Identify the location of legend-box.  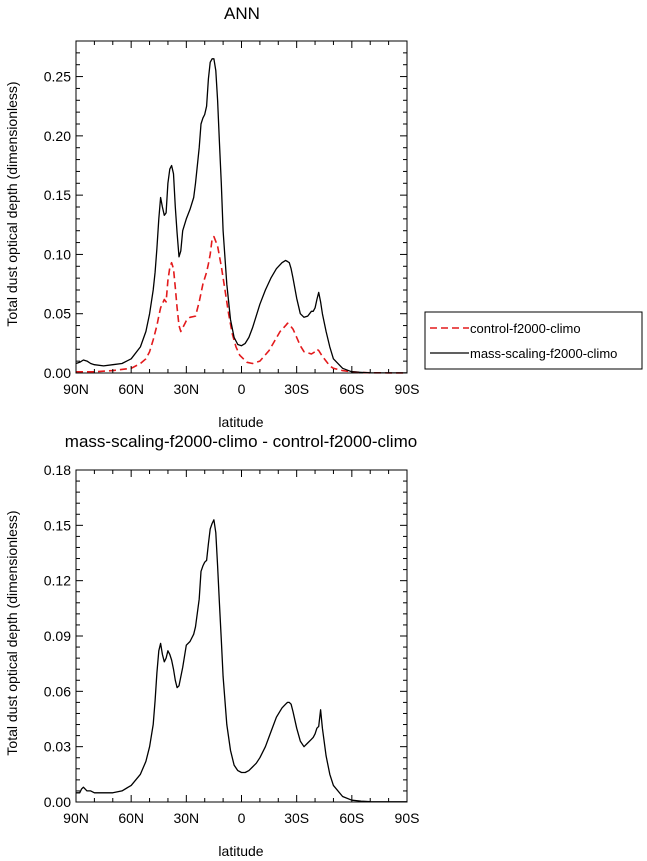
(533, 340).